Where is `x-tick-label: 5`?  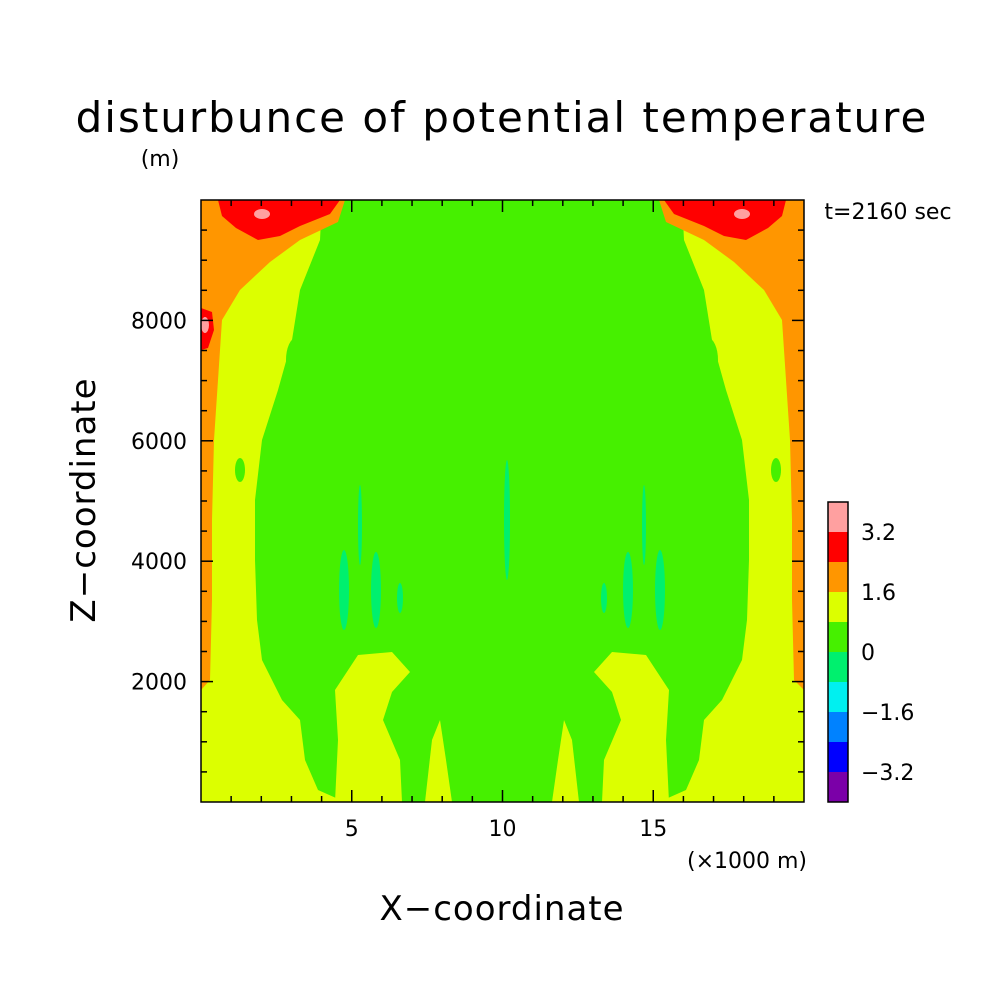 x-tick-label: 5 is located at coordinates (352, 829).